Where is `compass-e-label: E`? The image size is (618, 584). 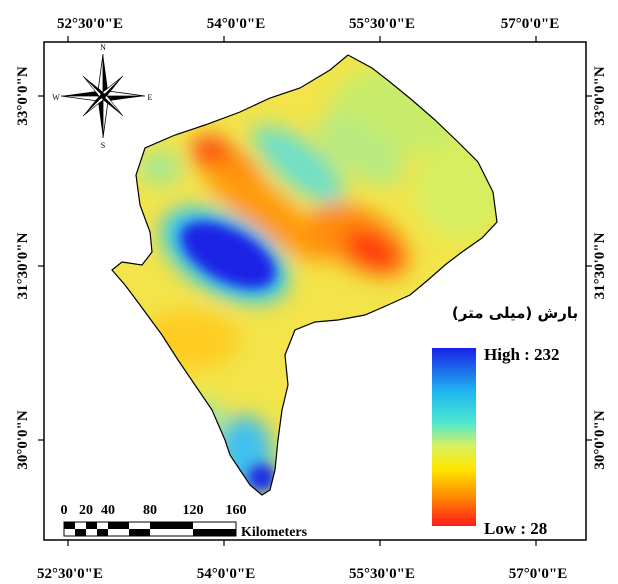
compass-e-label: E is located at coordinates (150, 97).